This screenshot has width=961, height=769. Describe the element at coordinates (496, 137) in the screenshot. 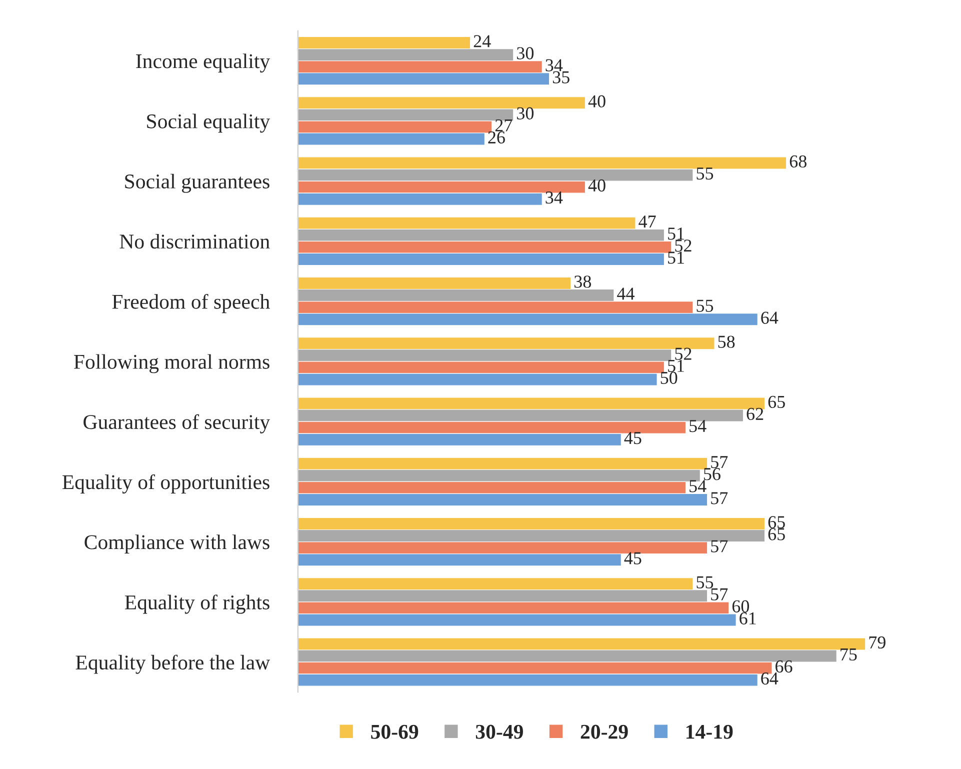

I see `data-label: 26` at that location.